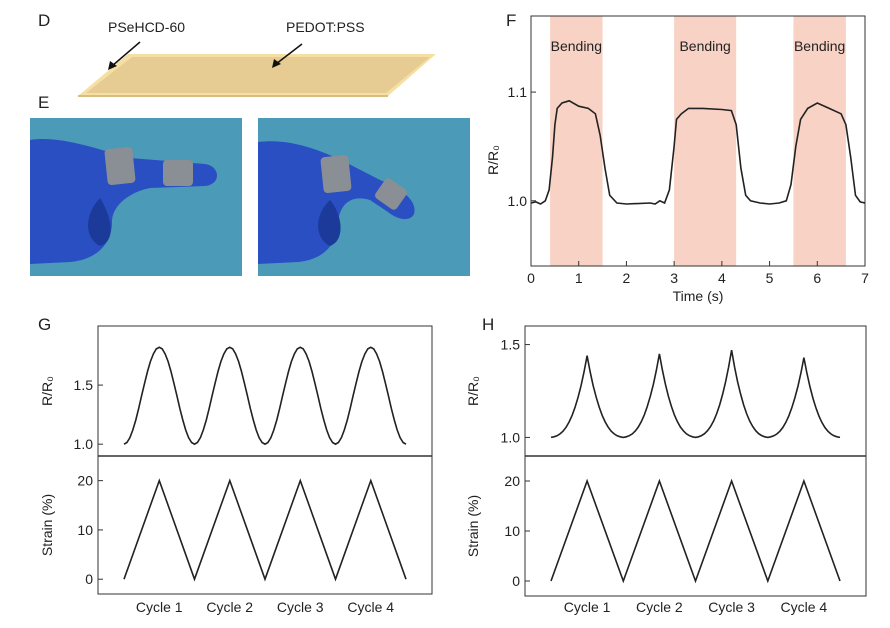 The image size is (890, 628). Describe the element at coordinates (265, 530) in the screenshot. I see `panel-g-strain-line` at that location.